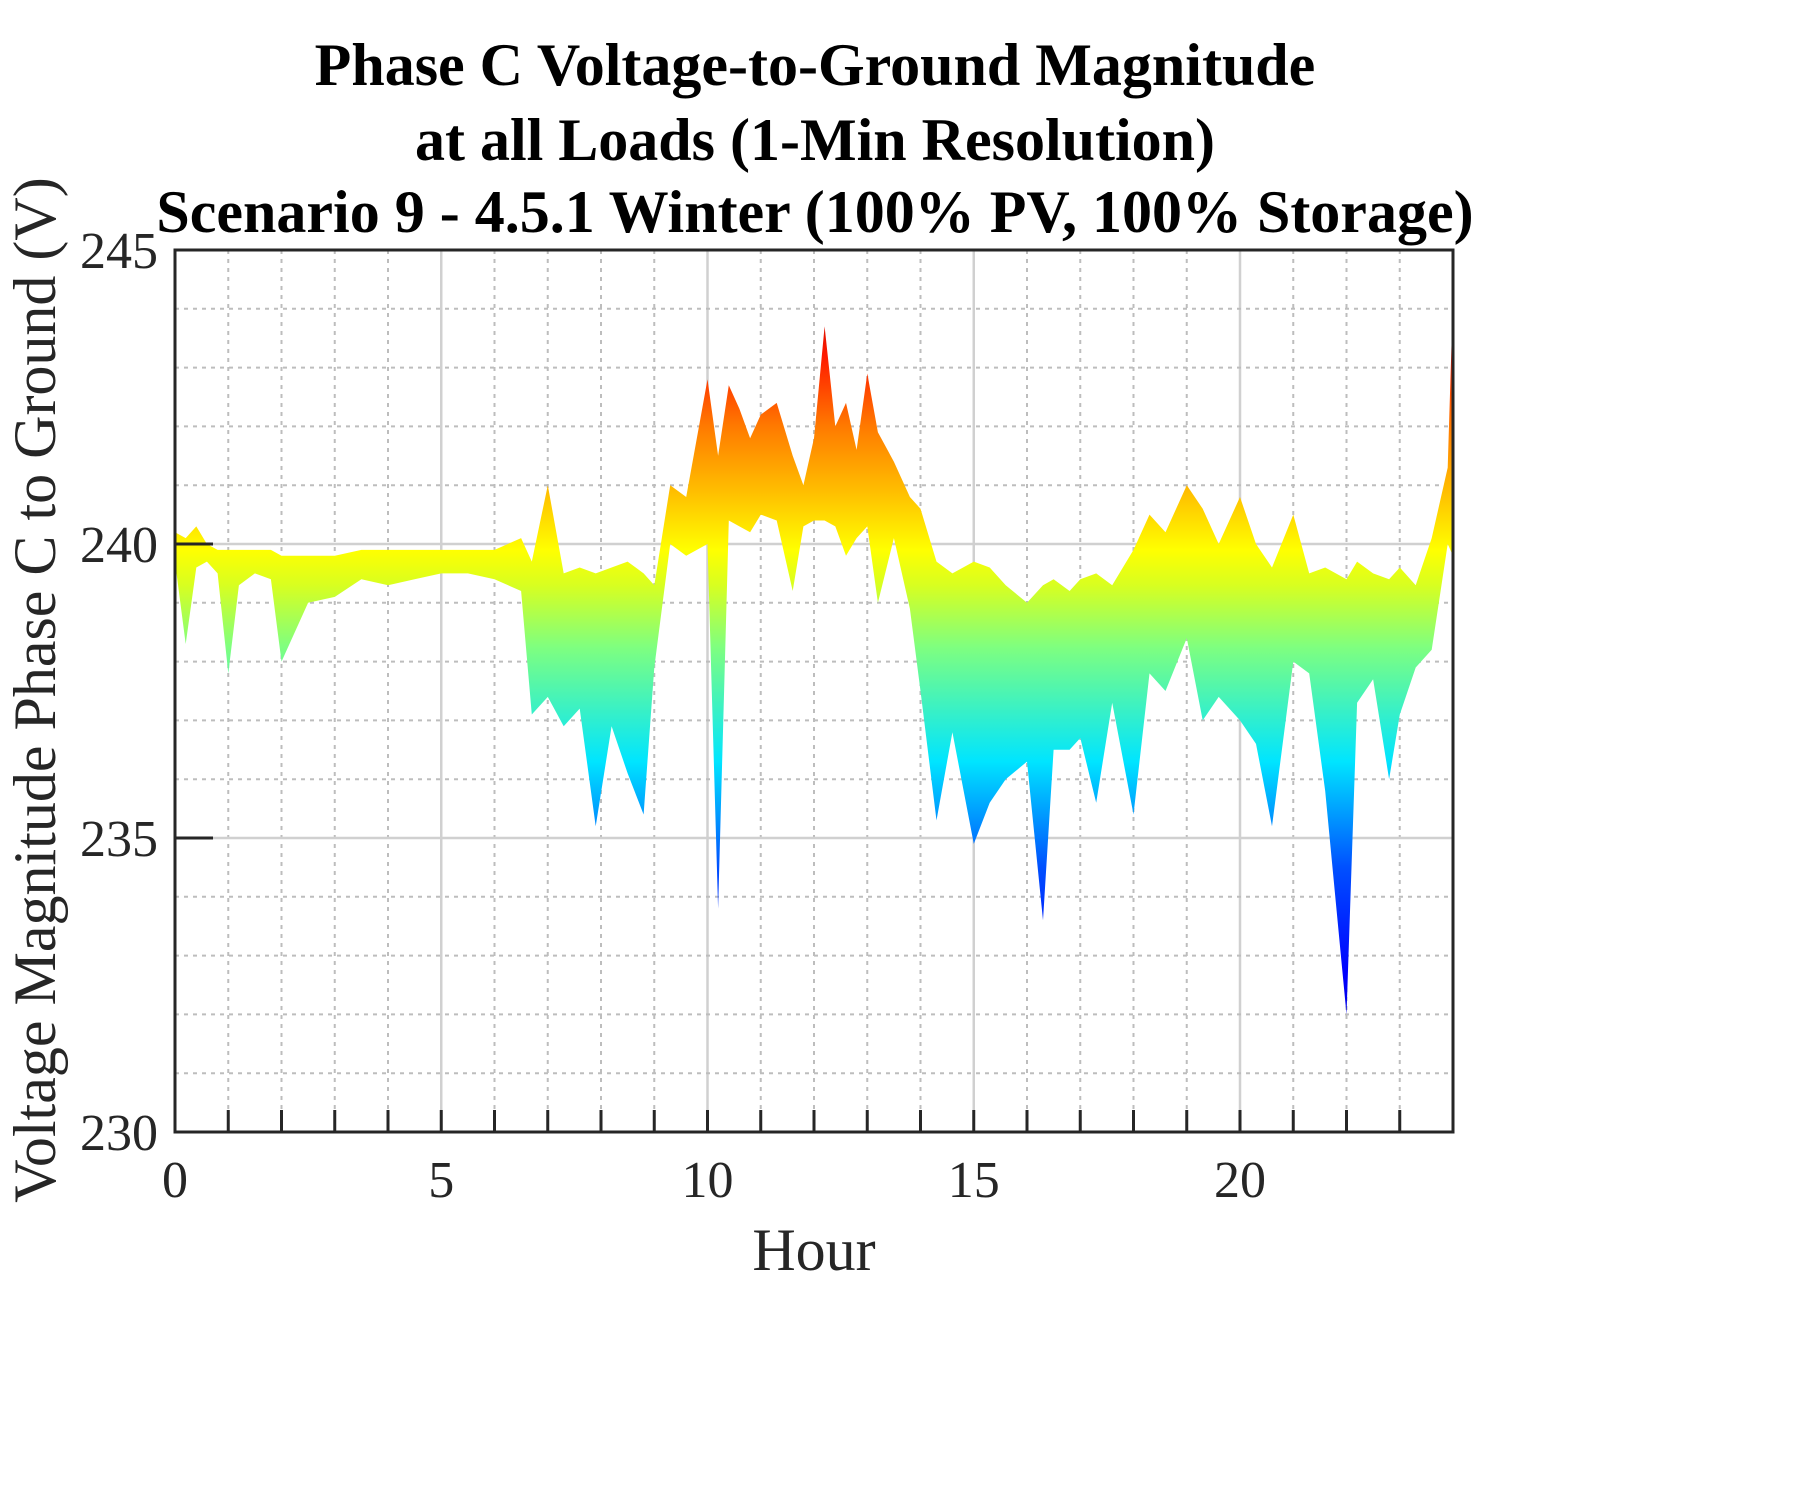 This screenshot has width=1800, height=1500. What do you see at coordinates (1240, 1180) in the screenshot?
I see `x-tick-label: 20` at bounding box center [1240, 1180].